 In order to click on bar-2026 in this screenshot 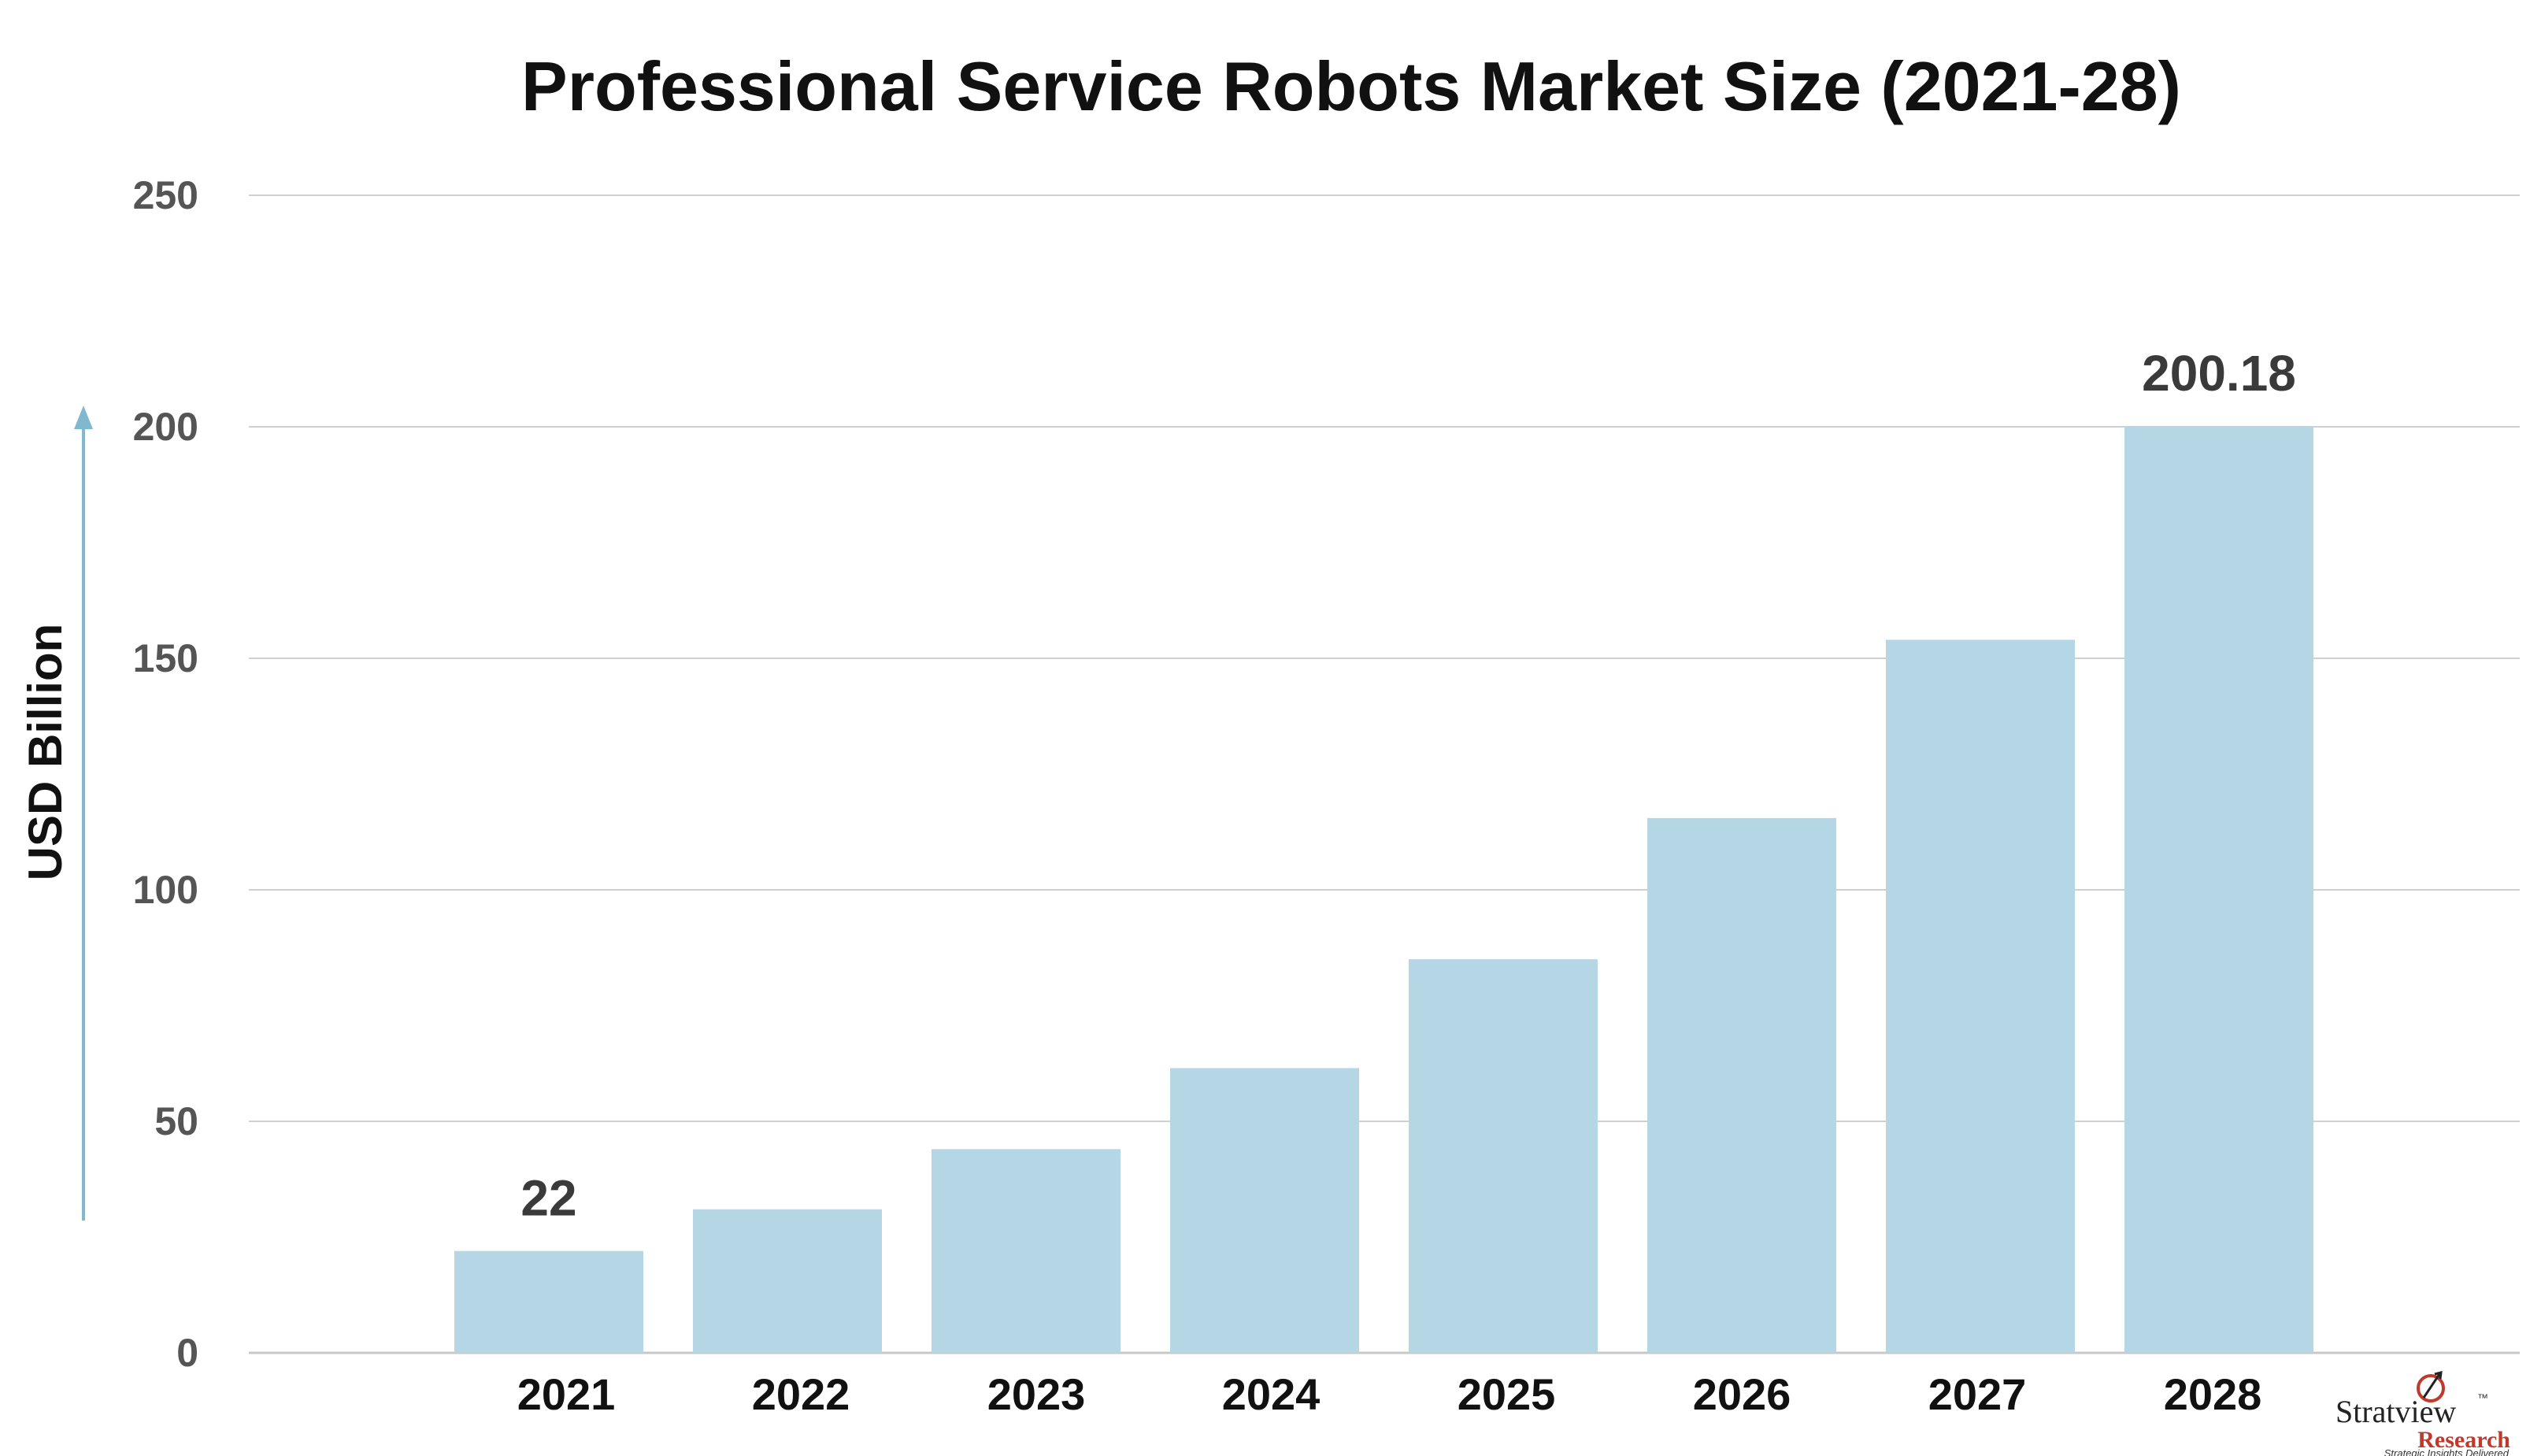, I will do `click(1742, 1085)`.